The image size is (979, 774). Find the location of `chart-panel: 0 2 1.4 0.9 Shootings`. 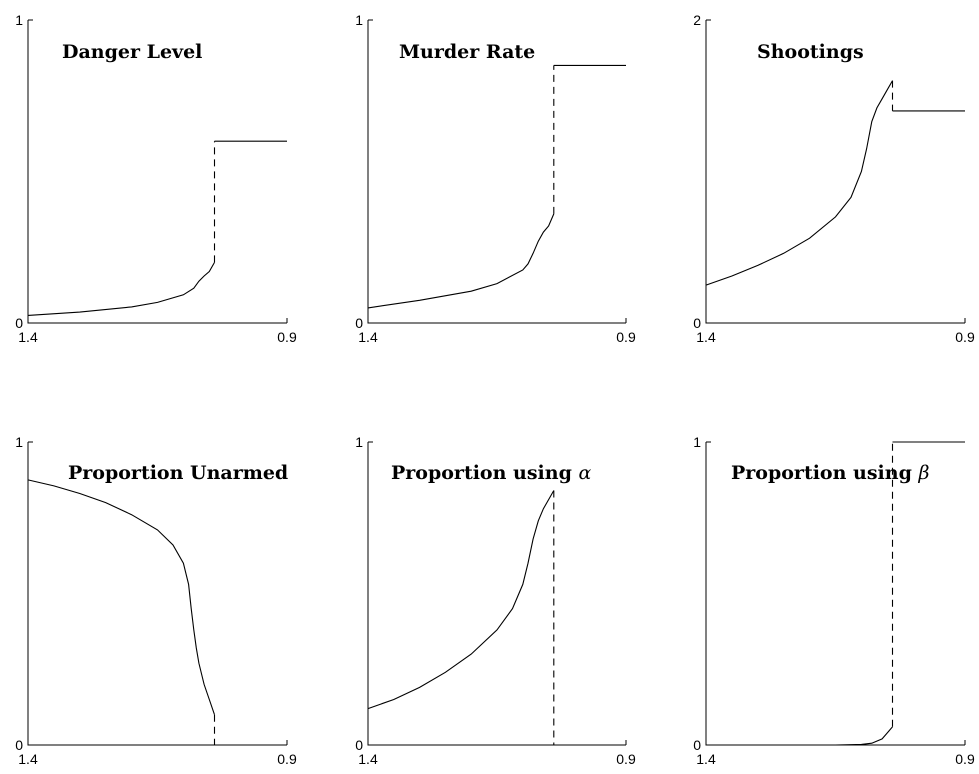

chart-panel: 0 2 1.4 0.9 Shootings is located at coordinates (834, 178).